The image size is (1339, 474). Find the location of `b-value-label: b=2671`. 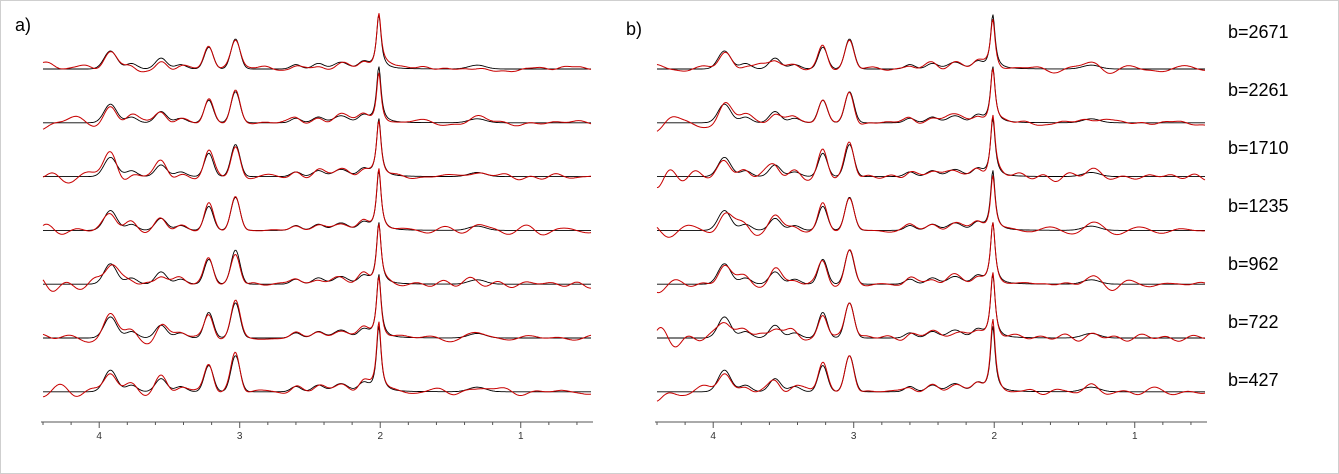

b-value-label: b=2671 is located at coordinates (1258, 32).